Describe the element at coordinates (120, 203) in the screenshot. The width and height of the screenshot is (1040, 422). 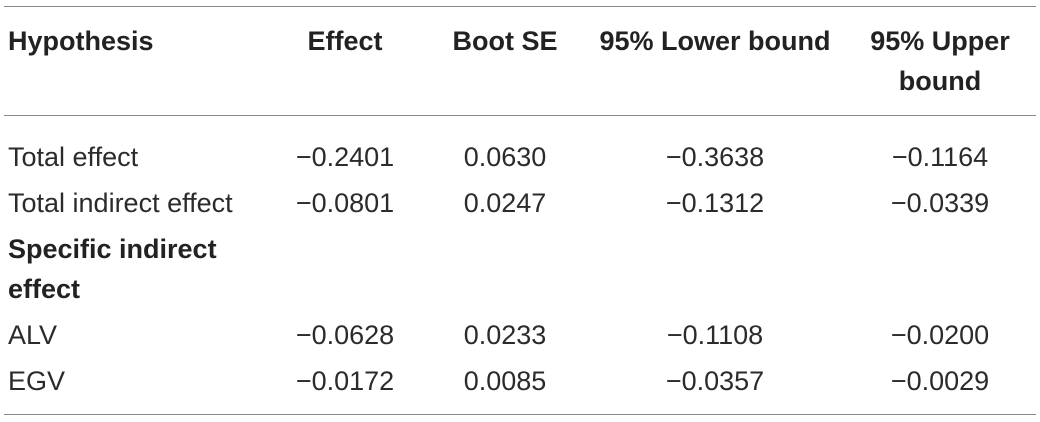
I see `row-label: Total indirect effect` at that location.